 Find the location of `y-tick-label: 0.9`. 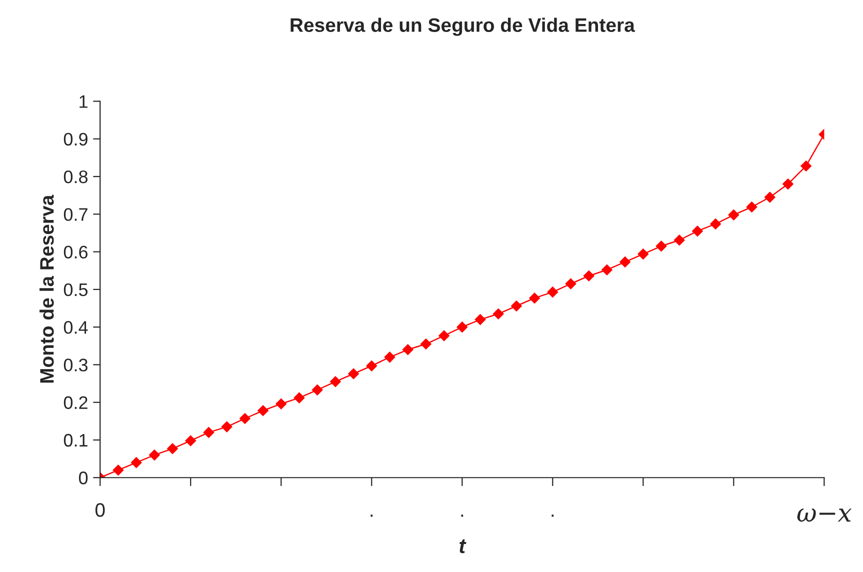

y-tick-label: 0.9 is located at coordinates (76, 139).